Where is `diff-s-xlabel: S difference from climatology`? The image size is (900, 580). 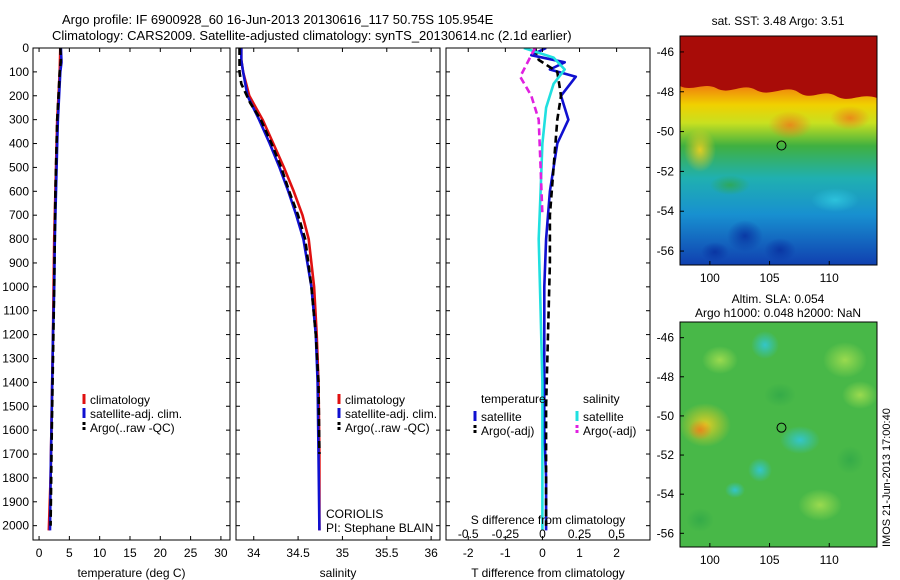 diff-s-xlabel: S difference from climatology is located at coordinates (548, 520).